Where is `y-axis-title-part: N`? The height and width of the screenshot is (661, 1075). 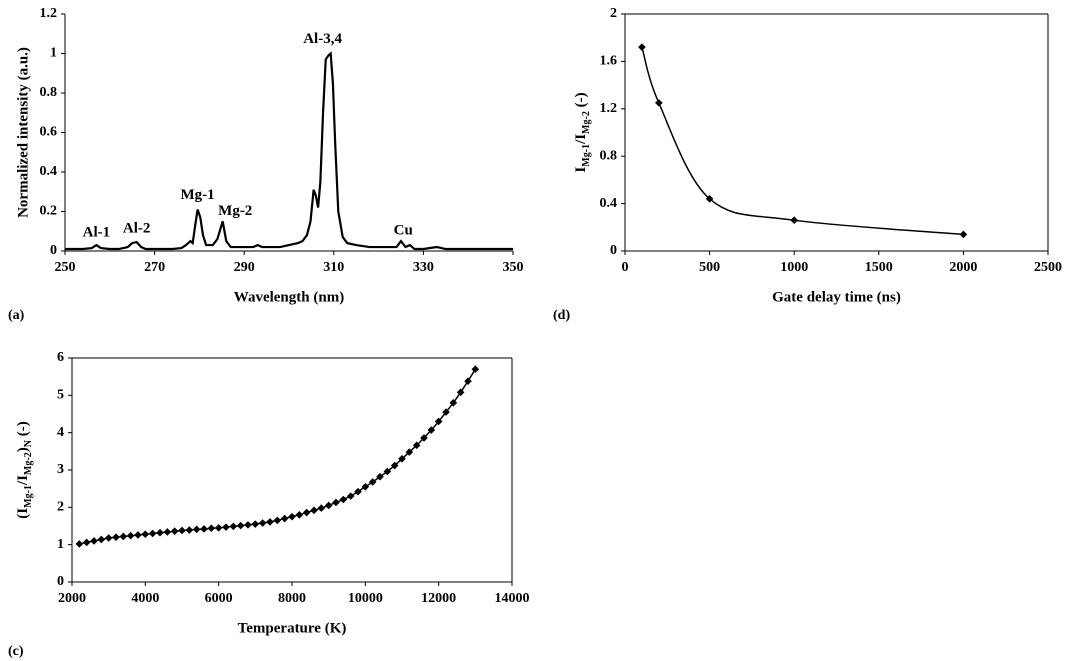
y-axis-title-part: N is located at coordinates (28, 443).